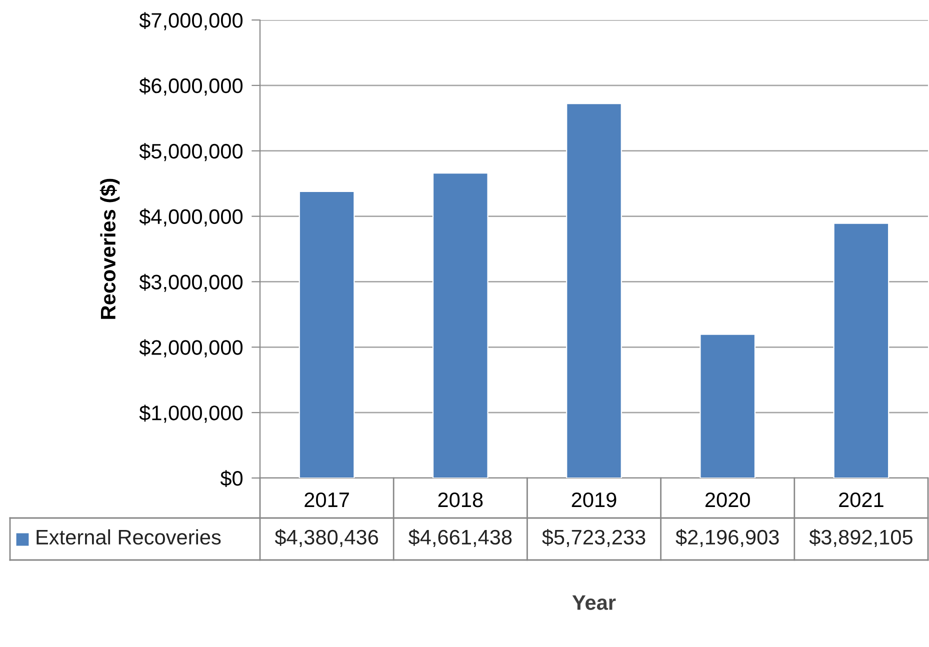  I want to click on x-tick-label: 2019, so click(594, 500).